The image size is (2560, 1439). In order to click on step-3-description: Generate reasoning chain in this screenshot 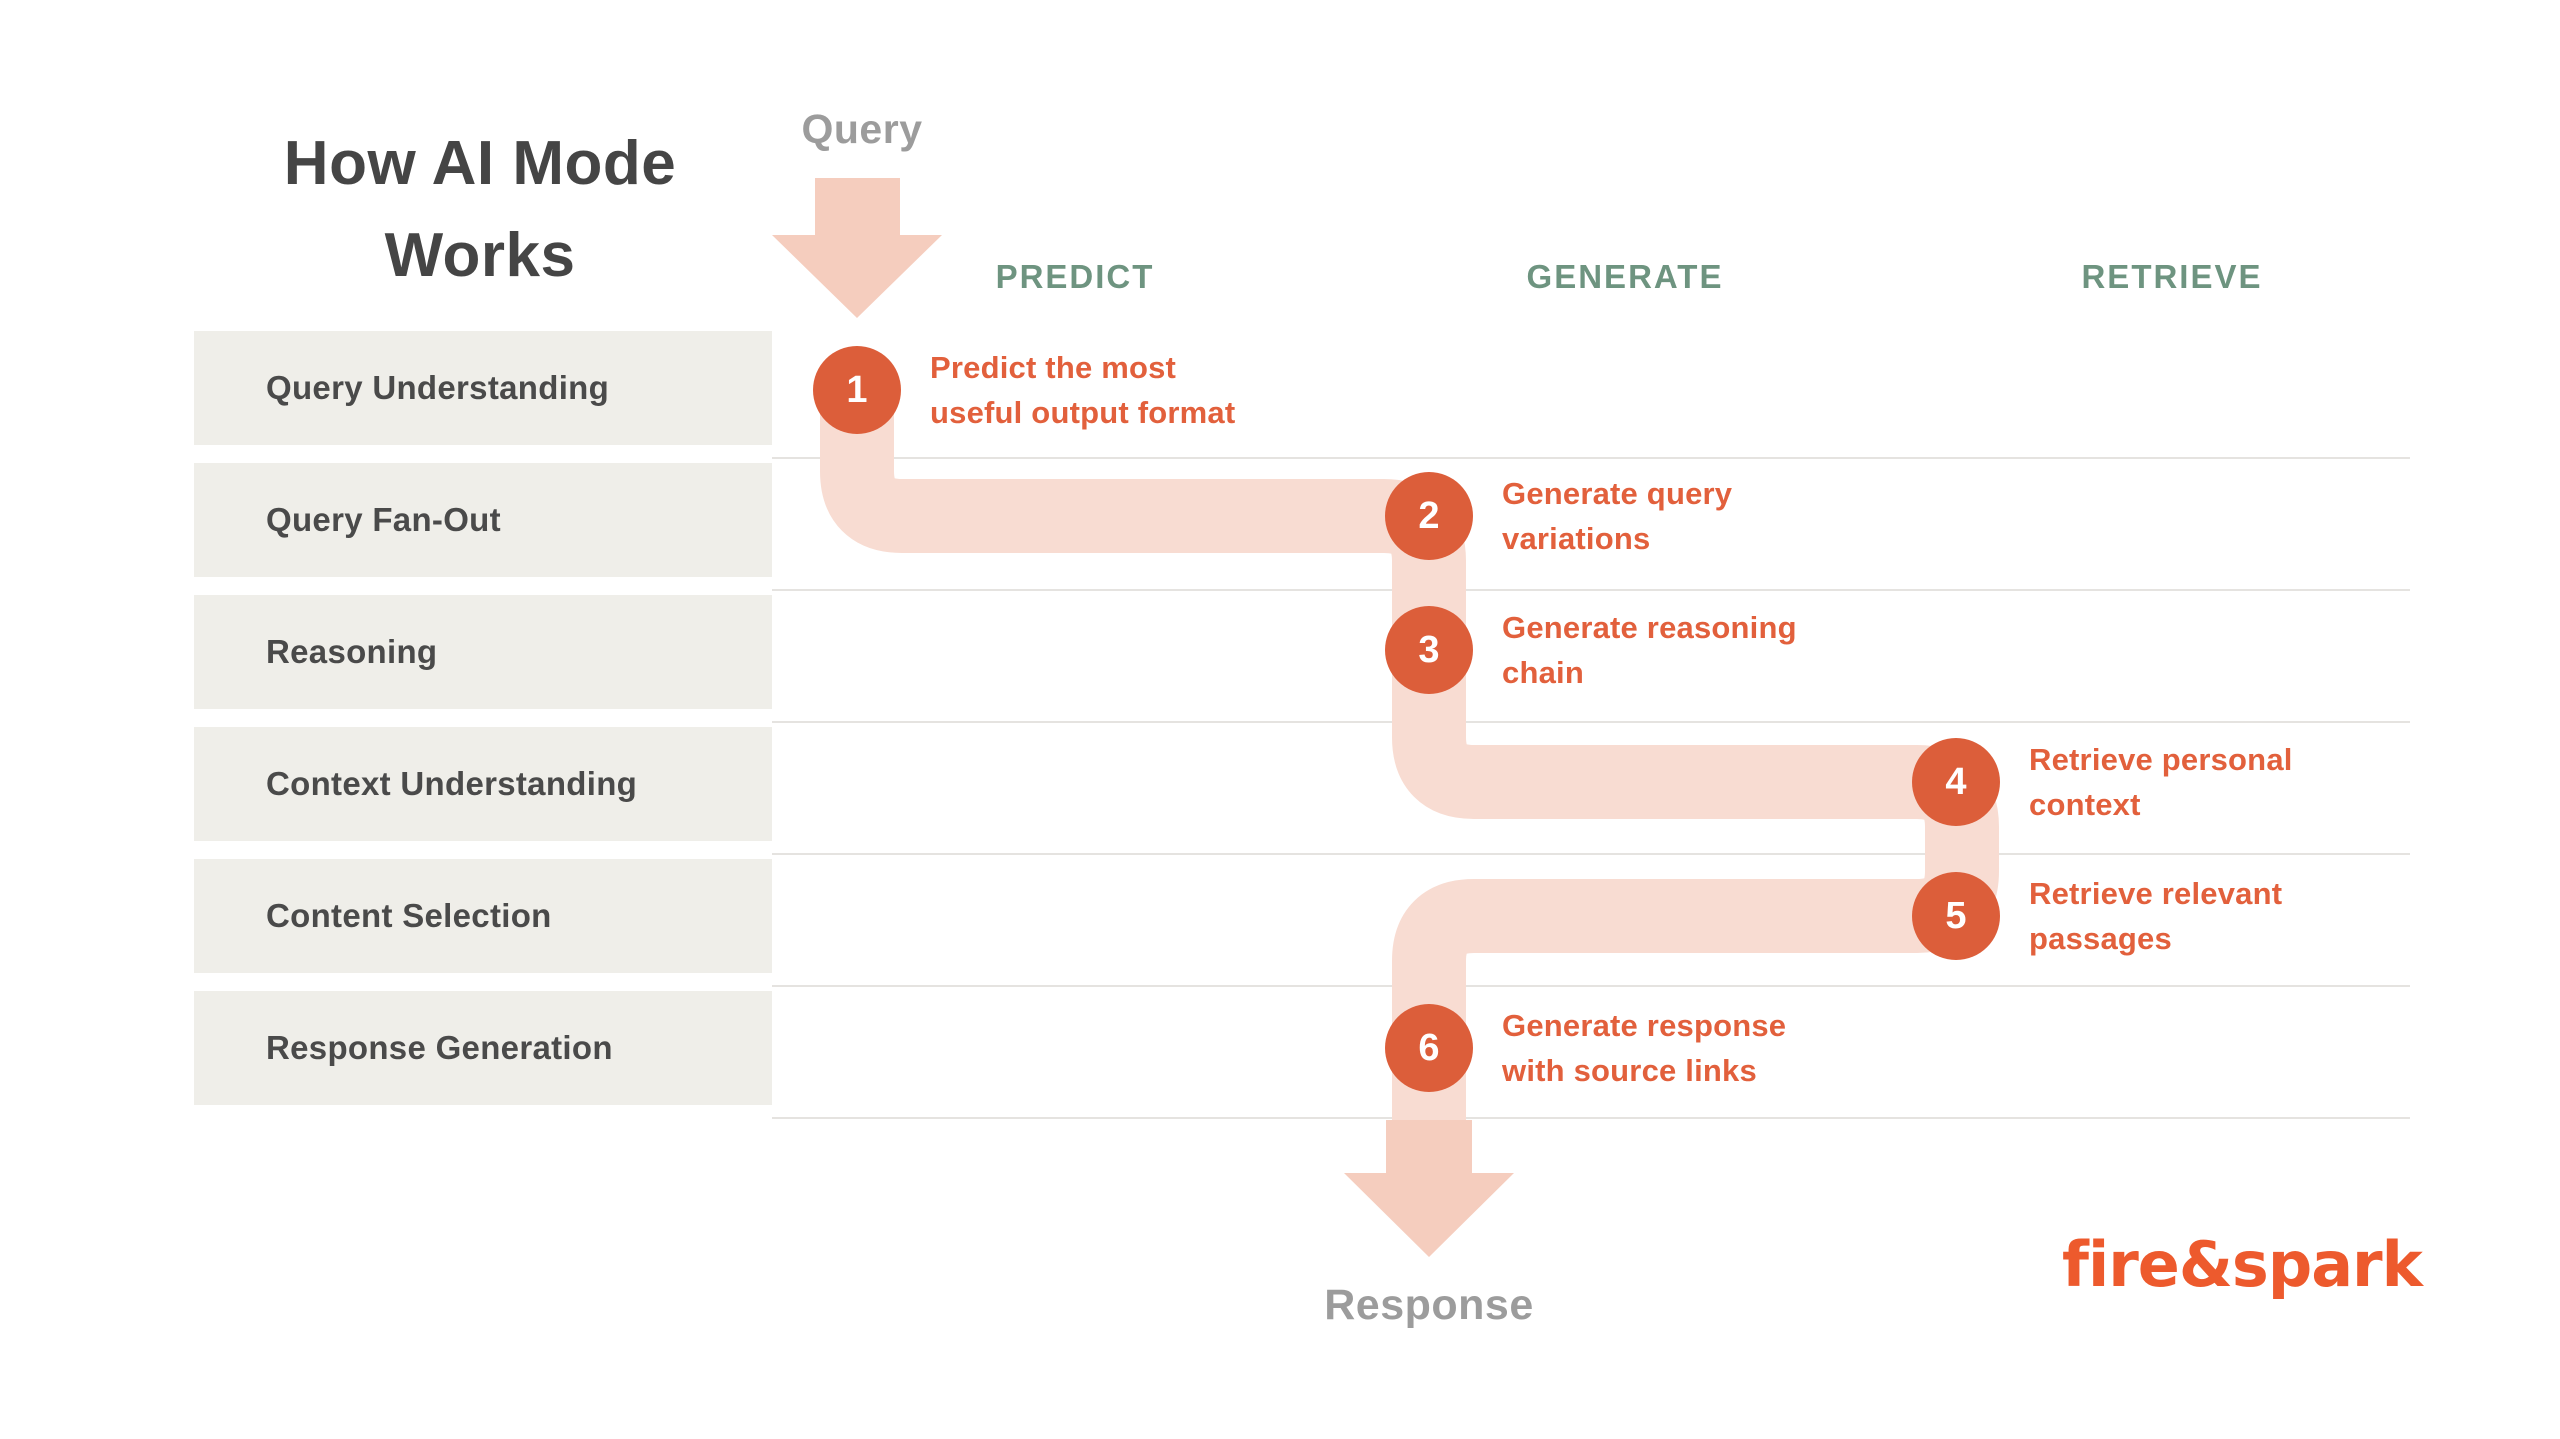, I will do `click(1649, 650)`.